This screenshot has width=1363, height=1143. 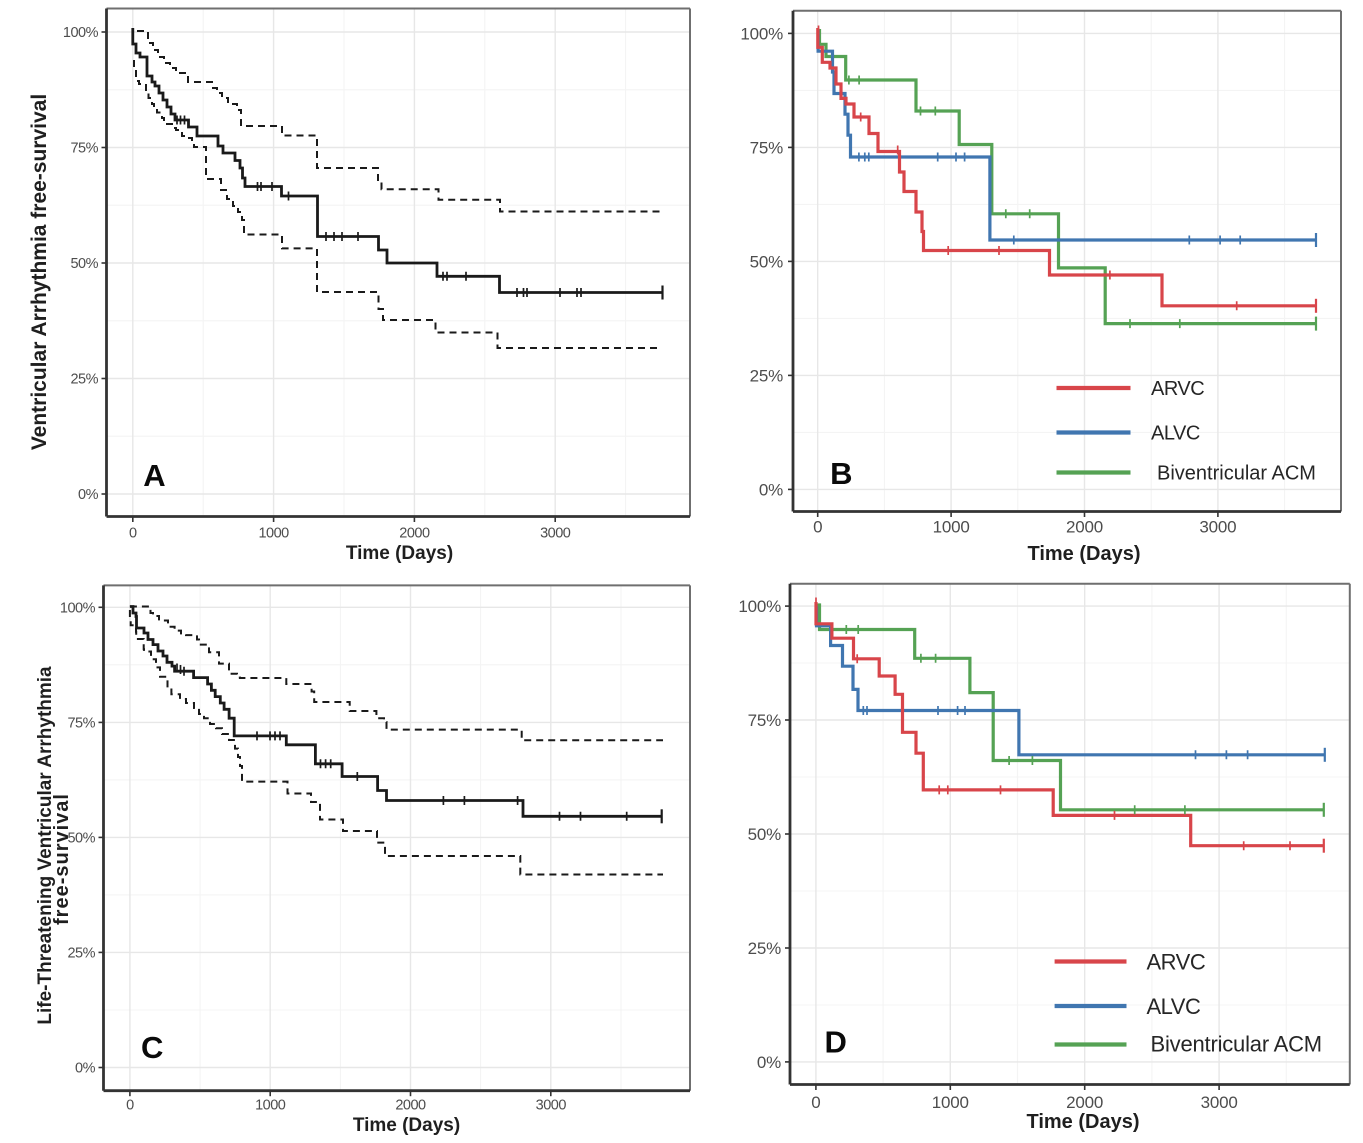 What do you see at coordinates (836, 1042) in the screenshot?
I see `svg-text: D` at bounding box center [836, 1042].